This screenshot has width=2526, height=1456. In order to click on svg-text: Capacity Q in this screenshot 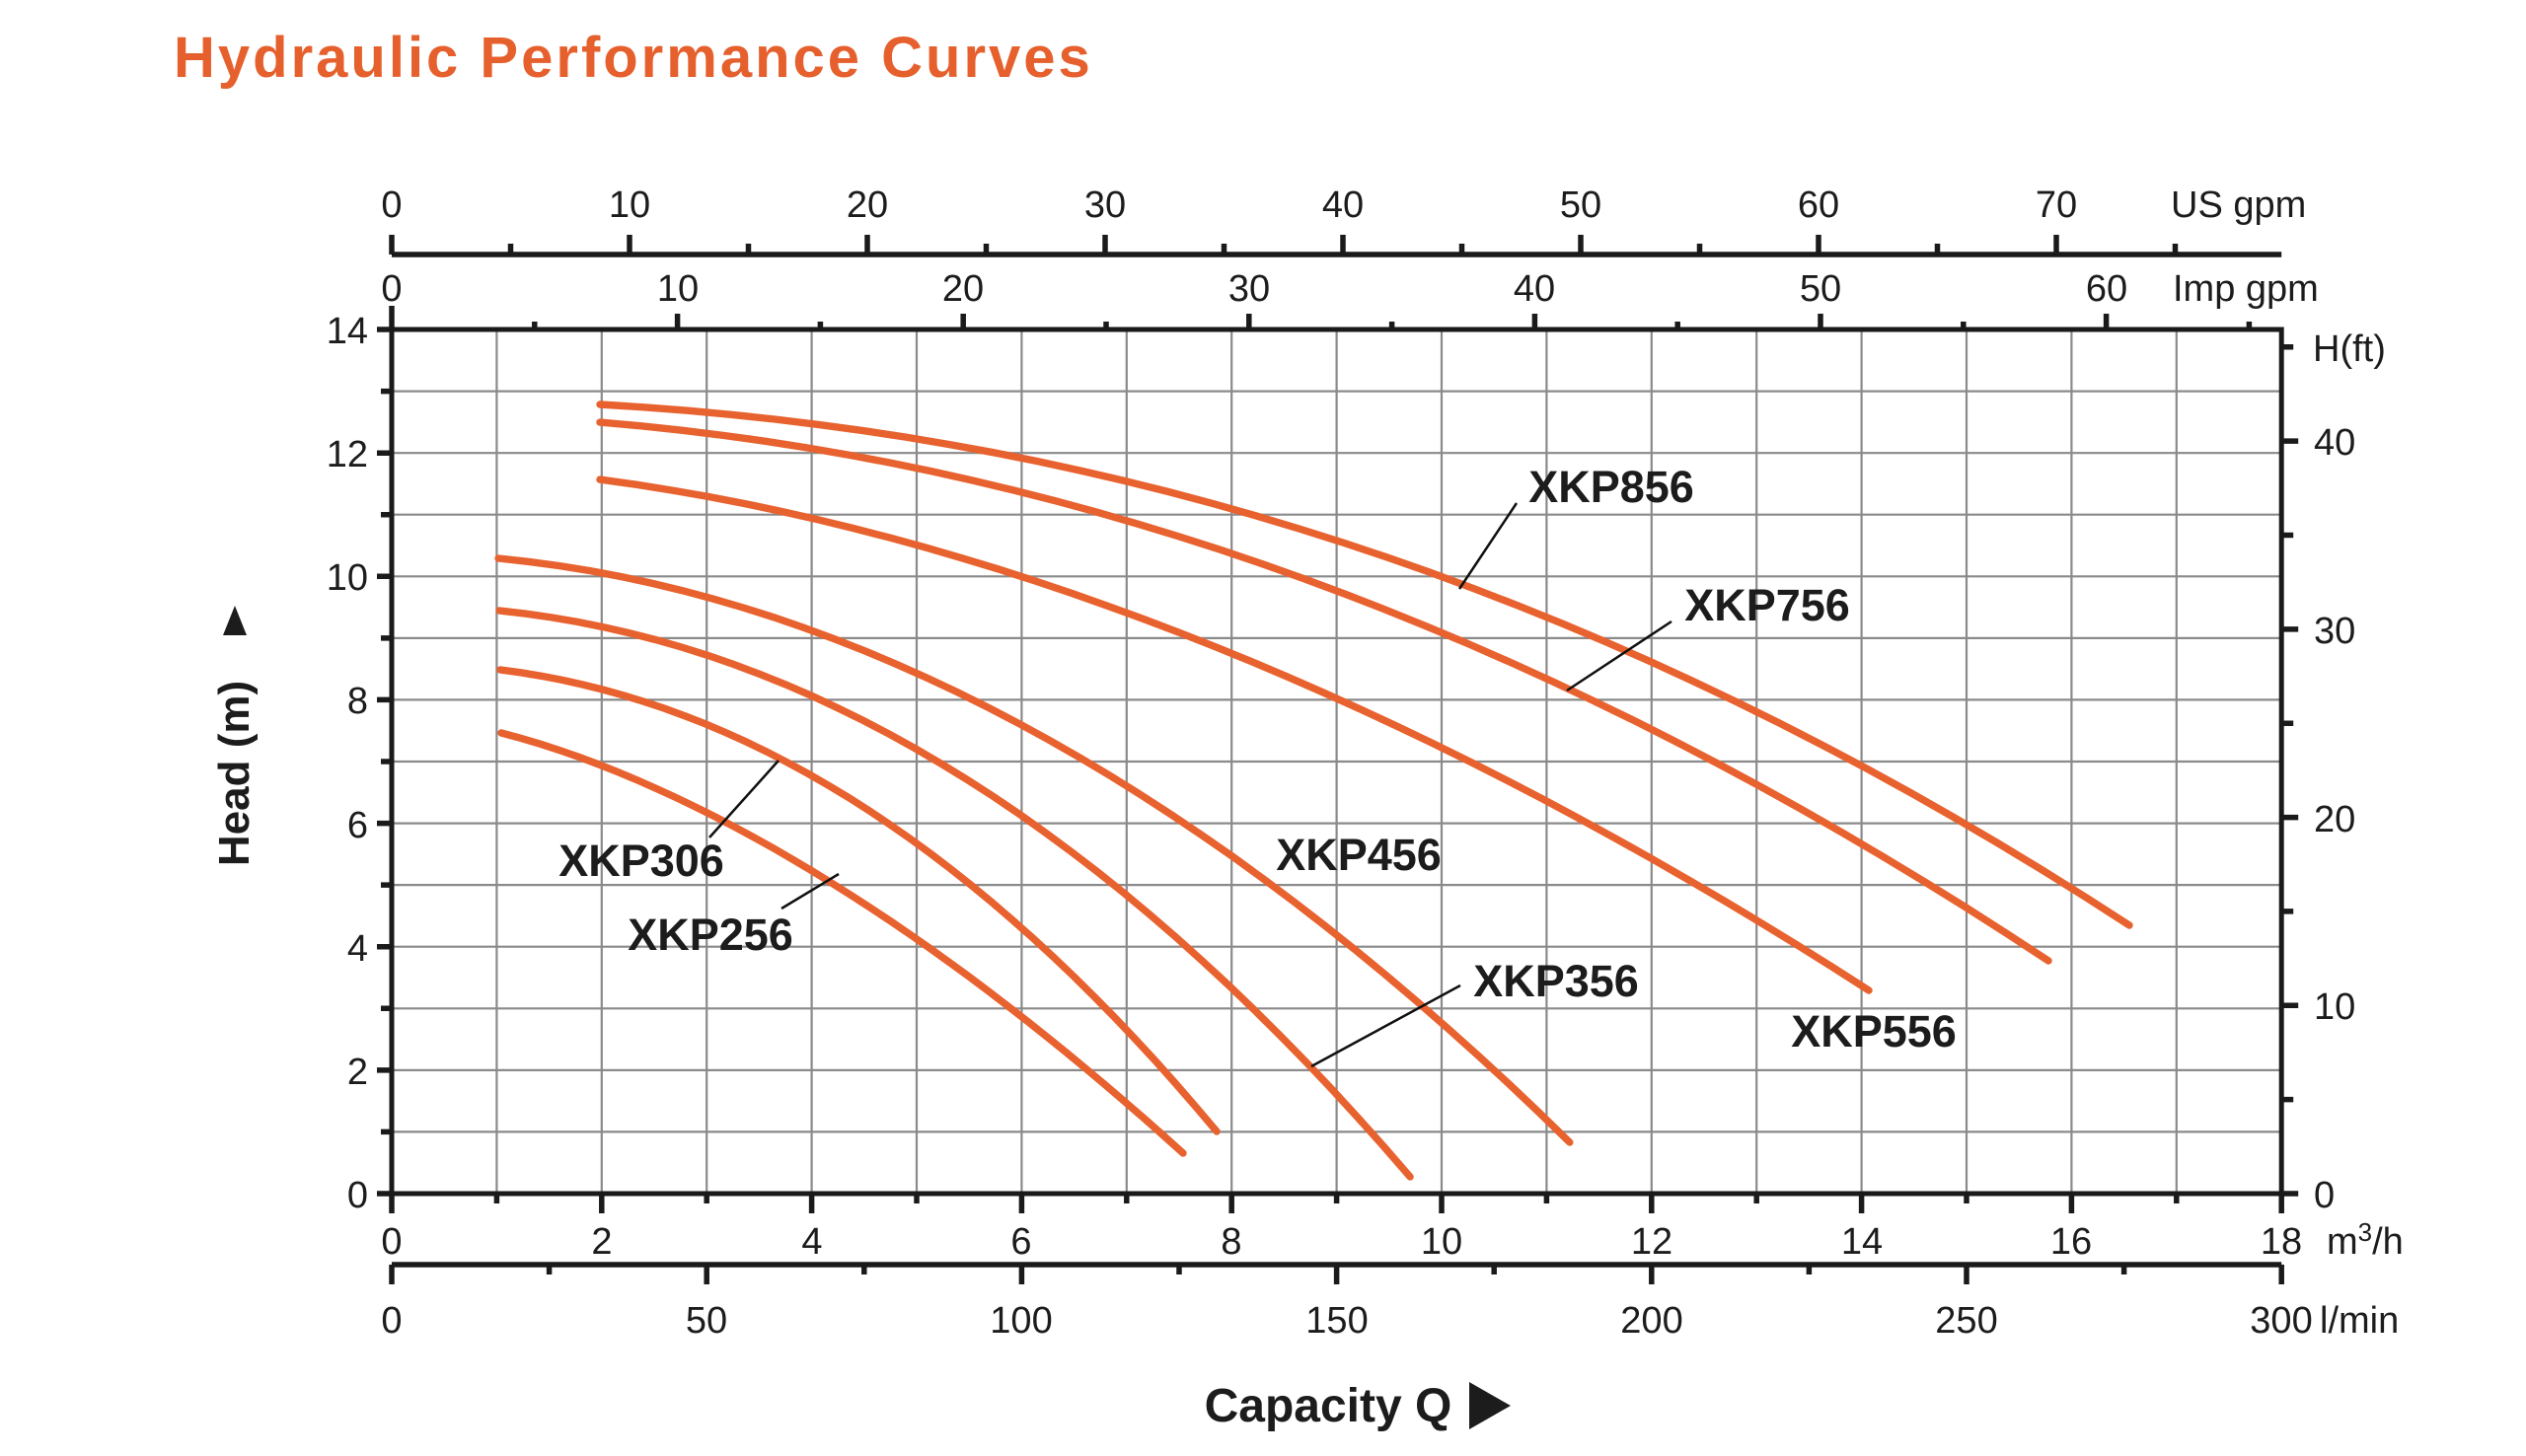, I will do `click(1328, 1406)`.